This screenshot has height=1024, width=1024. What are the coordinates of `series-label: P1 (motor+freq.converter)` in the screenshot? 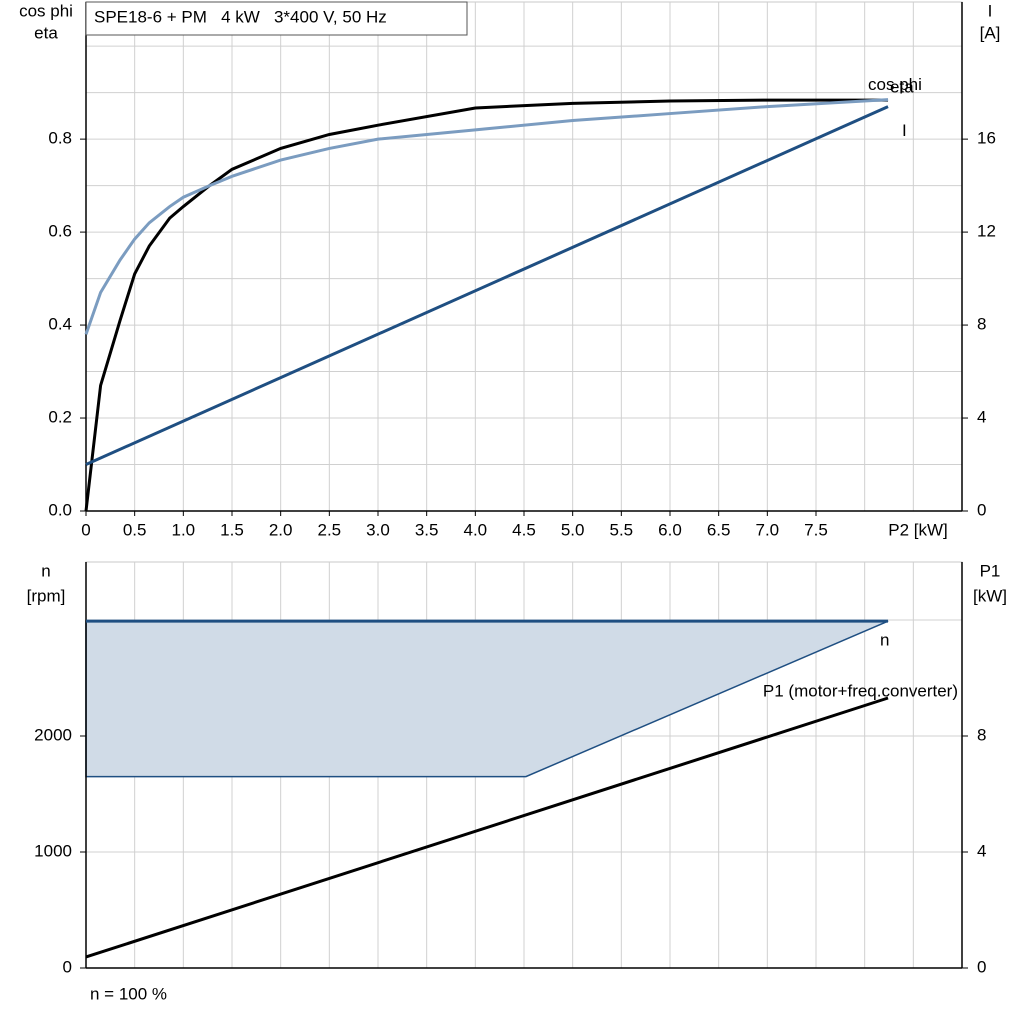 It's located at (860, 690).